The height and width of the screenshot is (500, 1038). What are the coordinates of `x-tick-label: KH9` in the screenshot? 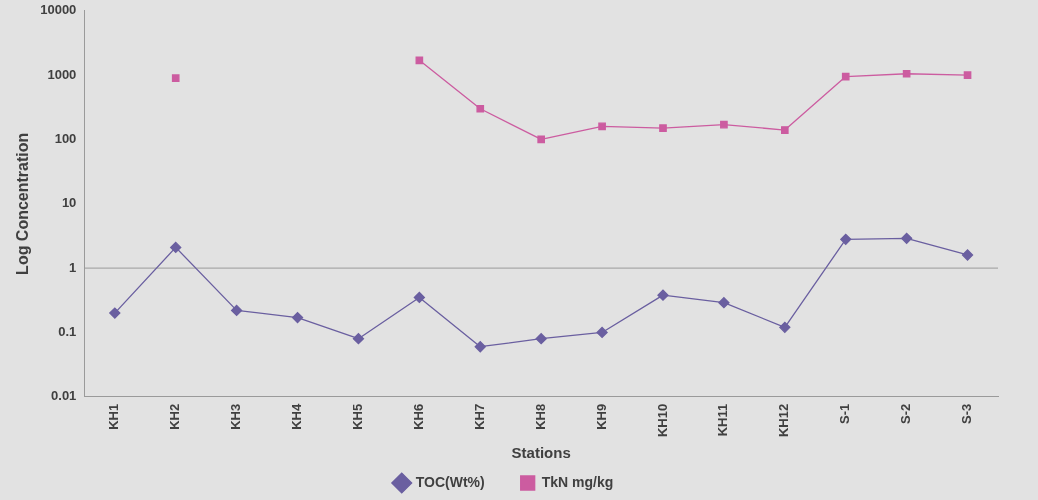 It's located at (601, 416).